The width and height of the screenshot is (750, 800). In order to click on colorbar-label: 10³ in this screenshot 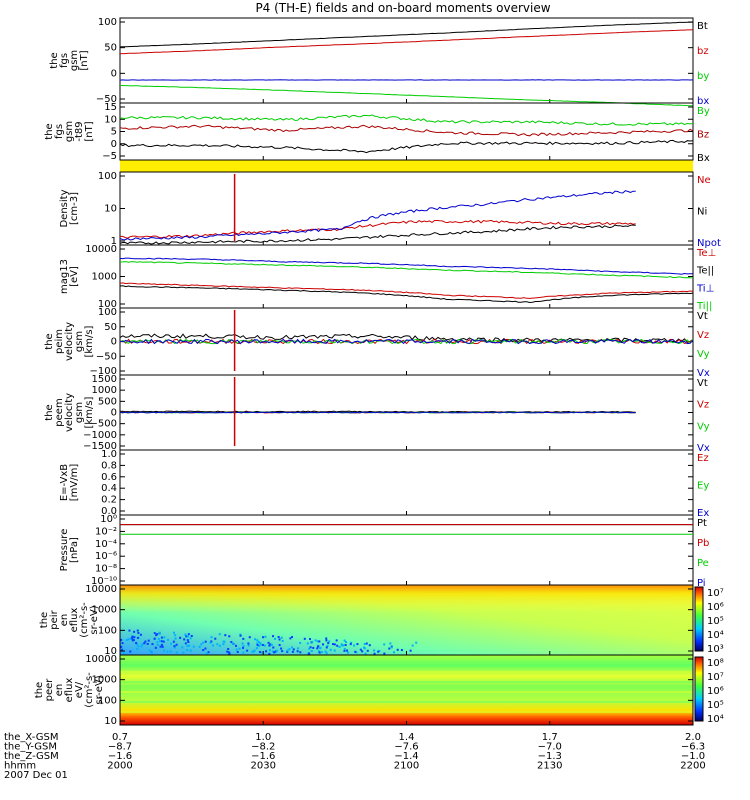, I will do `click(715, 649)`.